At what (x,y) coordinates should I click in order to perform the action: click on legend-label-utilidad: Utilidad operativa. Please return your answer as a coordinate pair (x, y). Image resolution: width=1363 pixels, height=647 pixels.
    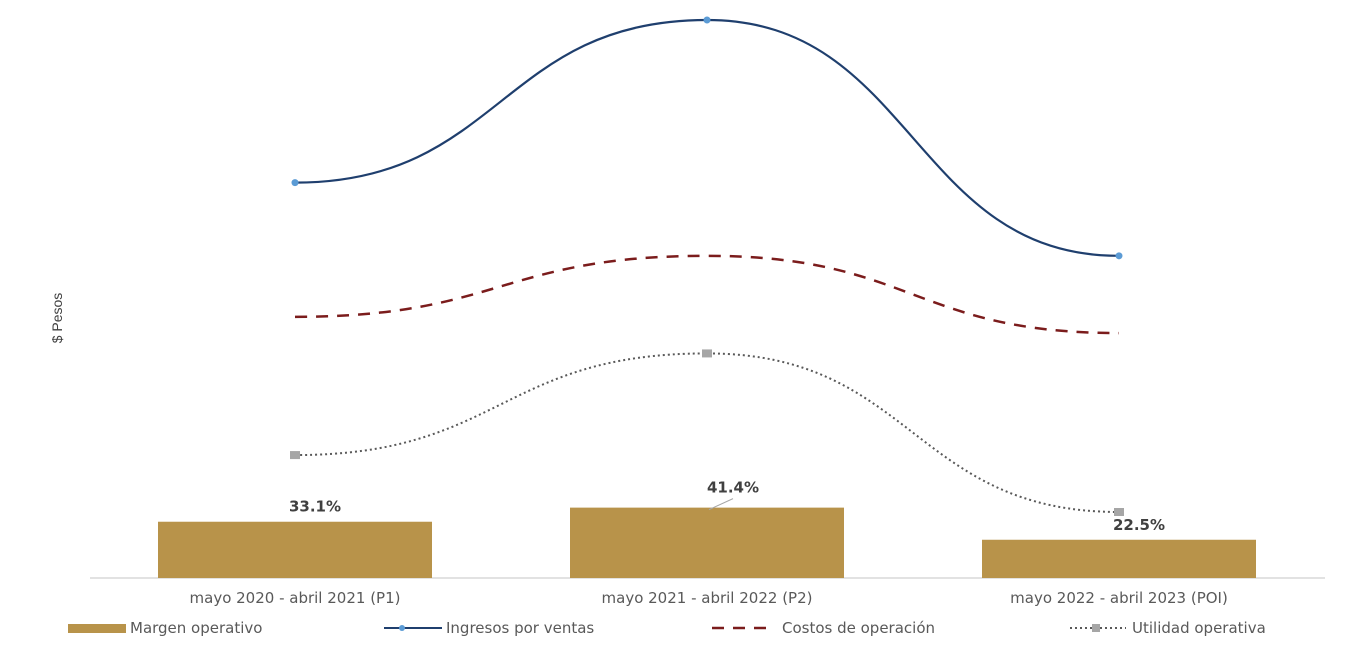
    Looking at the image, I should click on (1199, 628).